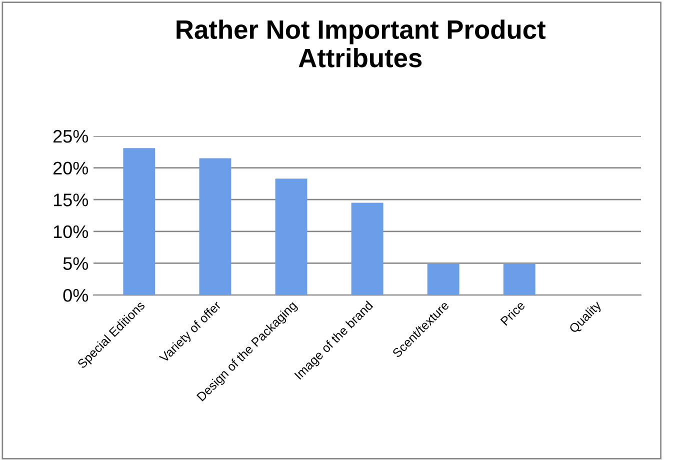 The image size is (693, 461). What do you see at coordinates (75, 295) in the screenshot?
I see `y-tick-label: 0%` at bounding box center [75, 295].